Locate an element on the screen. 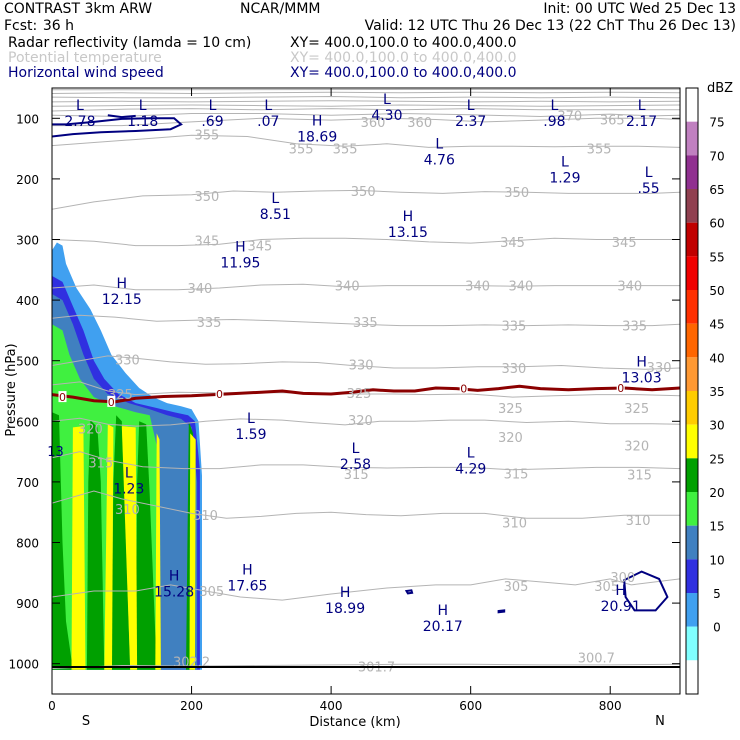 This screenshot has width=740, height=740. wind-extremum-value: 4.29 is located at coordinates (470, 470).